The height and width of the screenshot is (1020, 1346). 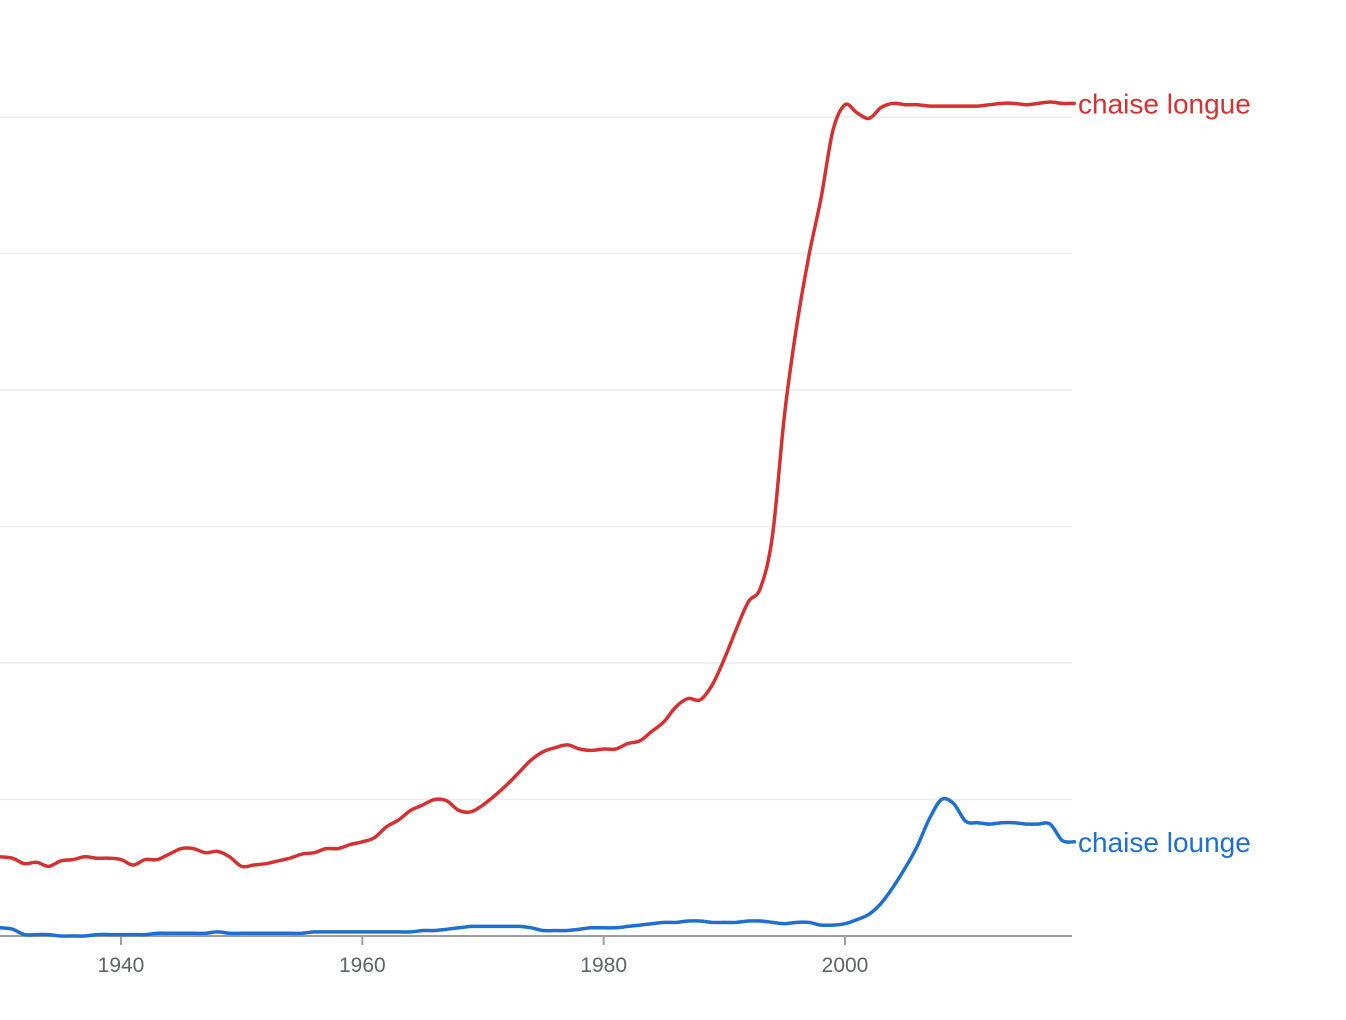 What do you see at coordinates (1164, 842) in the screenshot?
I see `series-label-chaise-lounge: chaise lounge` at bounding box center [1164, 842].